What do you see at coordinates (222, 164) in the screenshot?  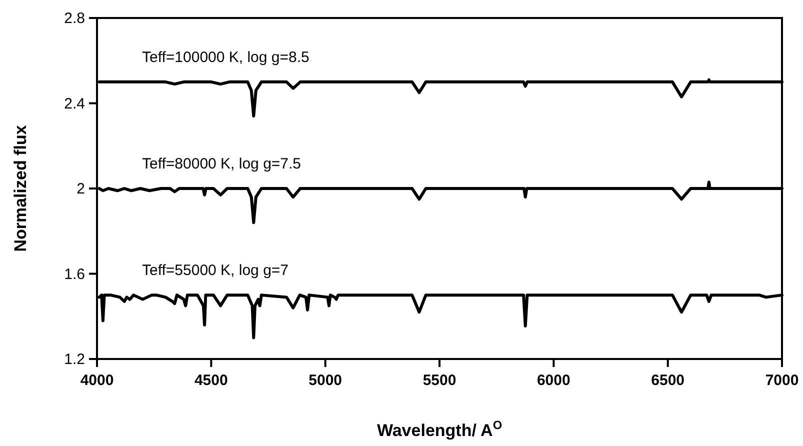 I see `annotation: Teff=80000 K, log g=7.5` at bounding box center [222, 164].